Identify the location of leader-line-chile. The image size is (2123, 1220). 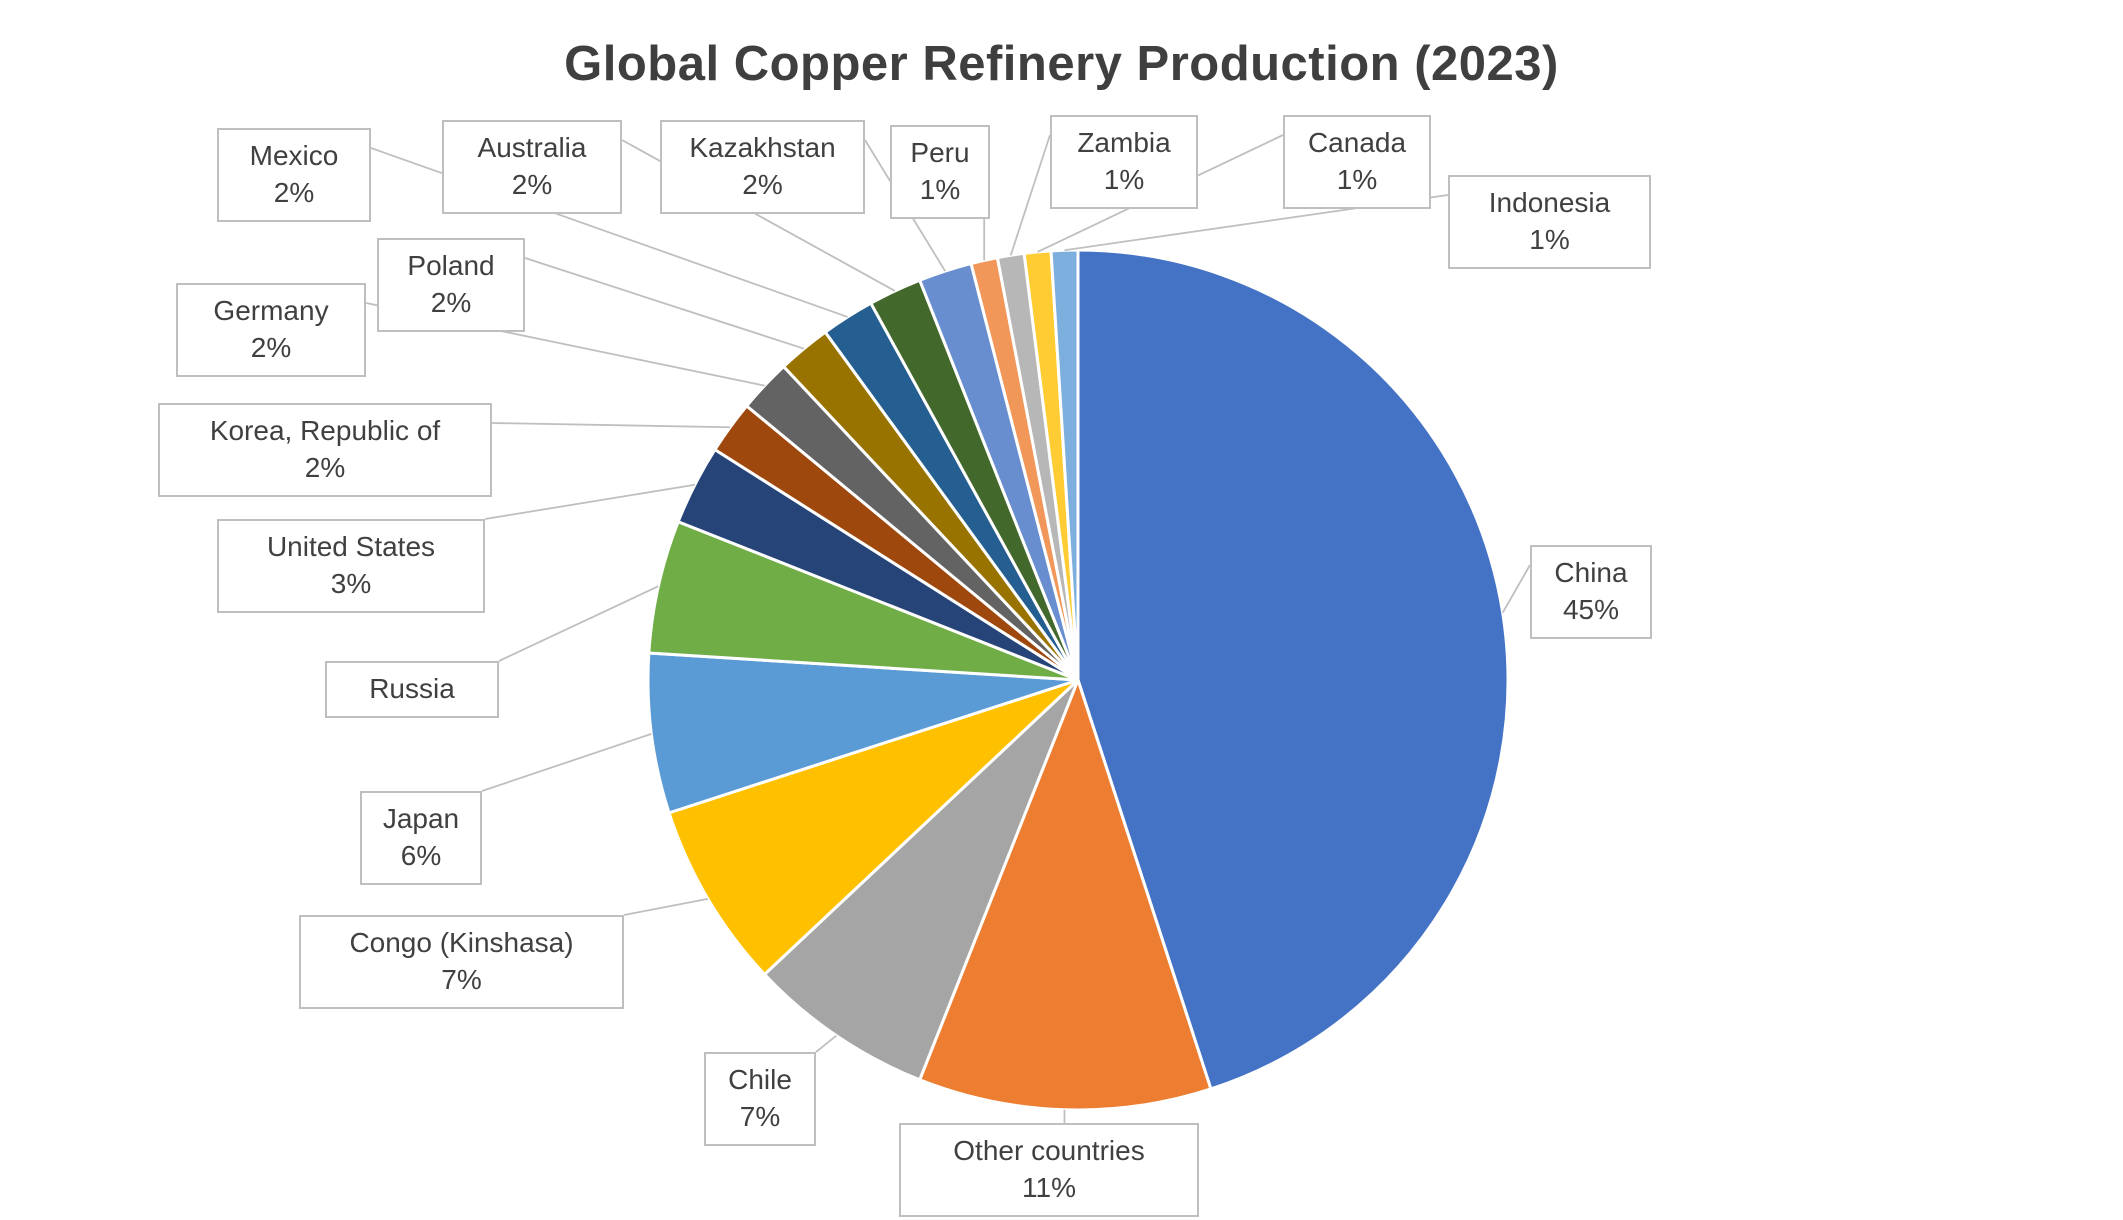
(826, 1043).